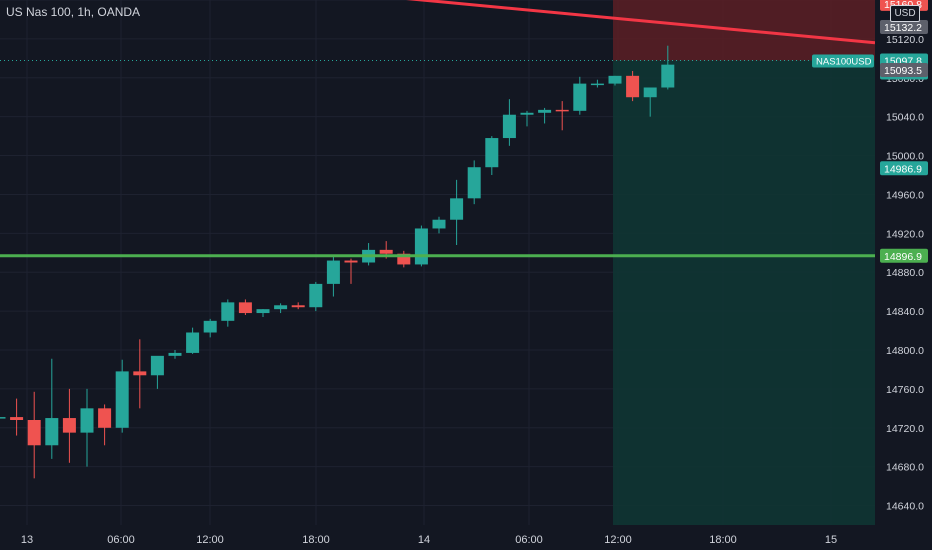 This screenshot has width=932, height=550. I want to click on symbol-title: US Nas 100, 1h, OANDA, so click(73, 12).